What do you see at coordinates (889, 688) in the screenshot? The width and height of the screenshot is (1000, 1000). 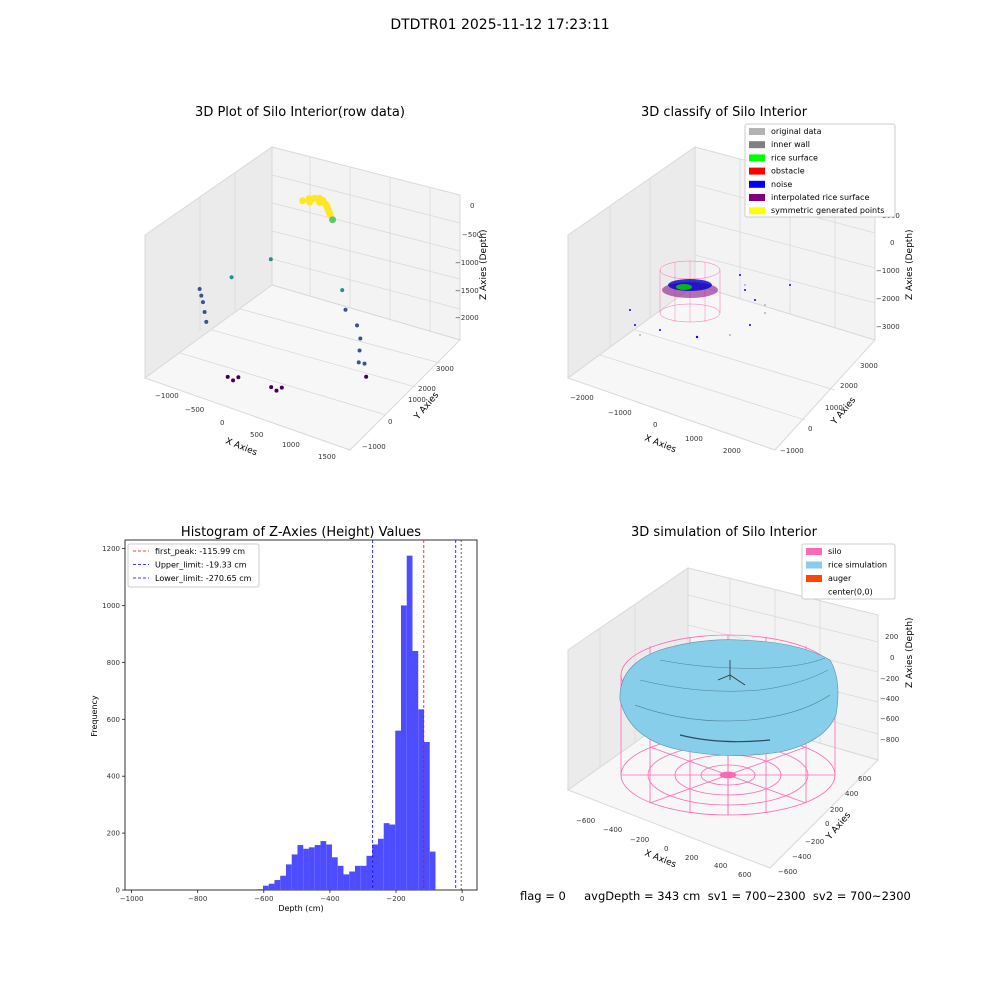 I see `z-tick-labels: 200 0 −200 −400 −600 −800` at bounding box center [889, 688].